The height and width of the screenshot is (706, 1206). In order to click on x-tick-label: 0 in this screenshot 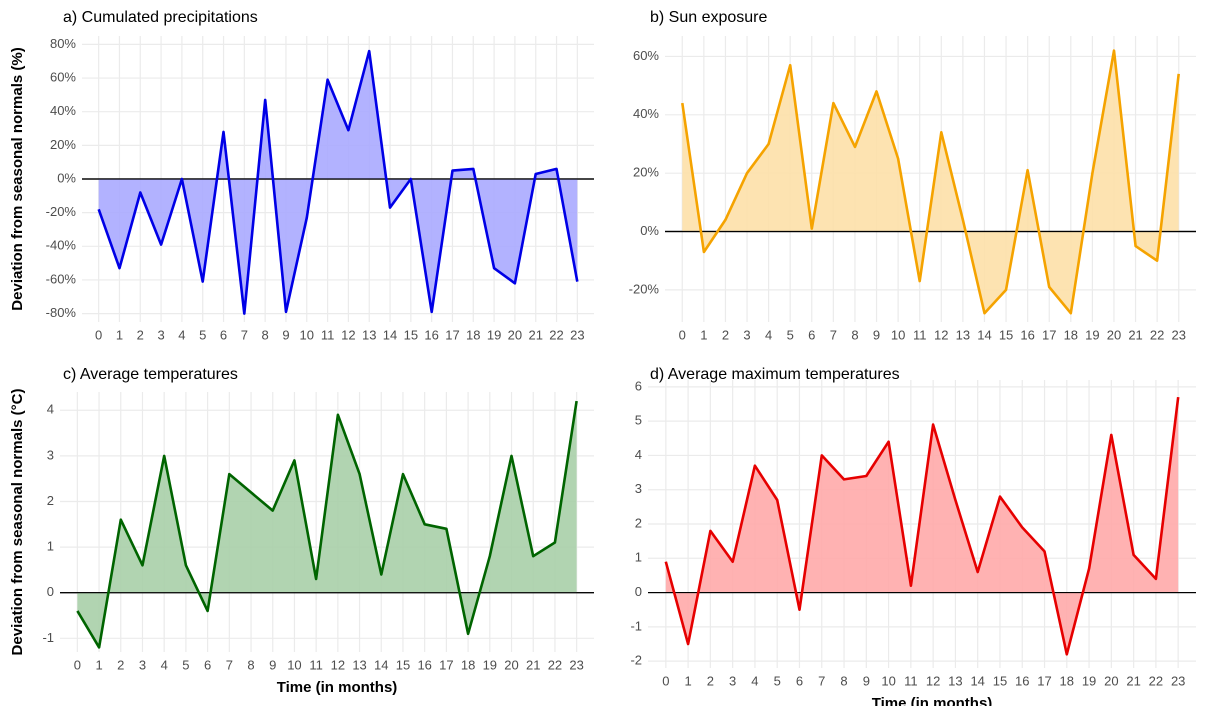, I will do `click(682, 334)`.